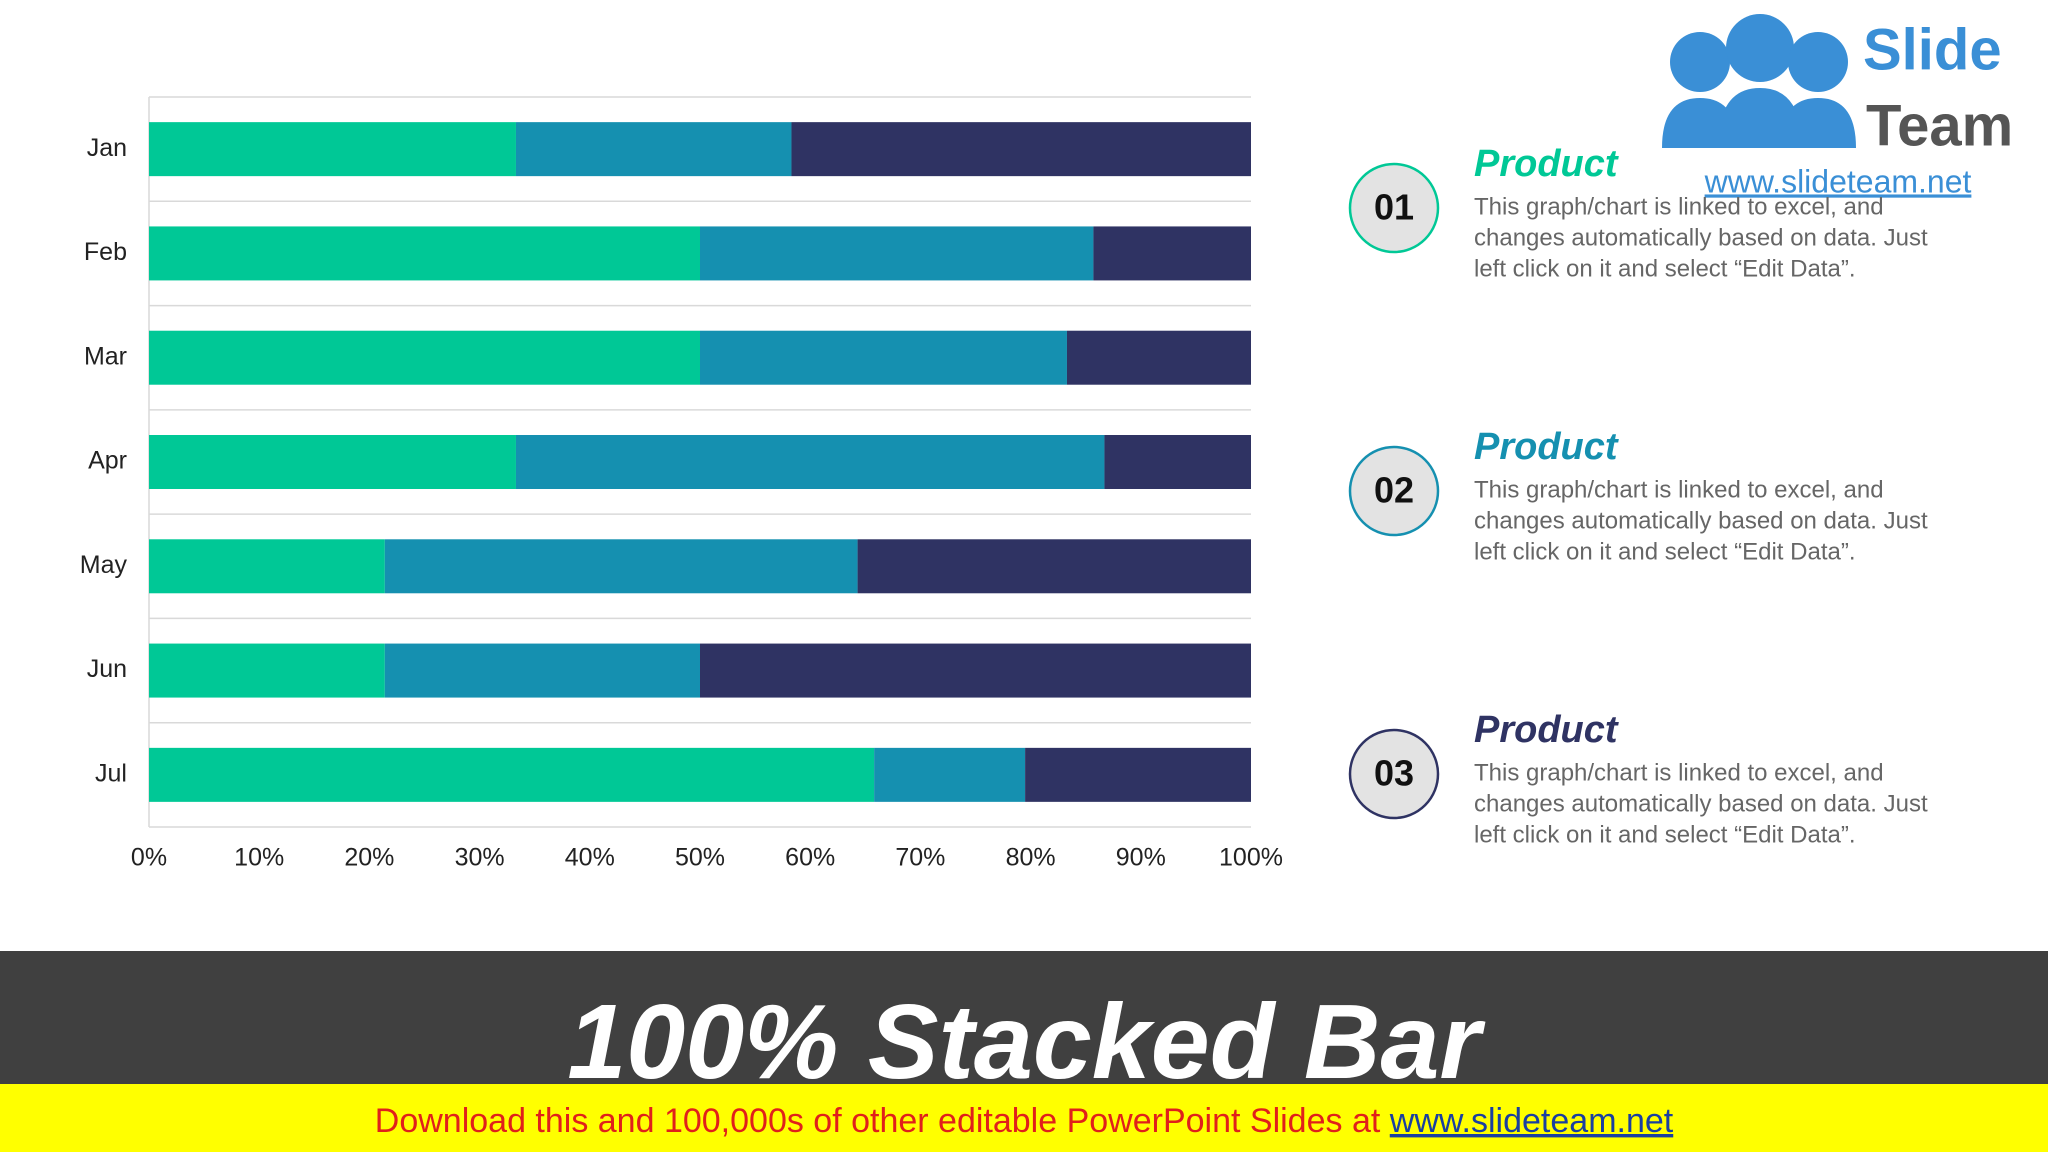 The height and width of the screenshot is (1152, 2048). What do you see at coordinates (480, 858) in the screenshot?
I see `x-tick-label: 30%` at bounding box center [480, 858].